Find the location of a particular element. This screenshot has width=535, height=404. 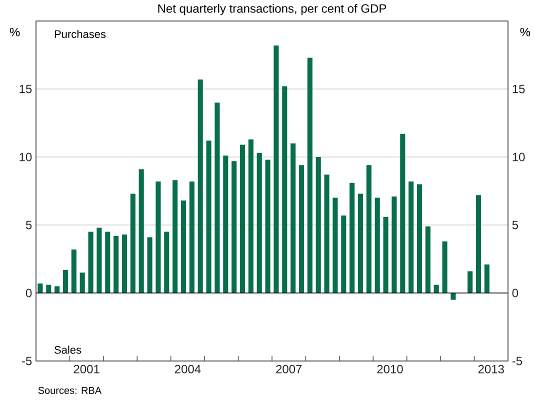

y2-tick-label: -5 is located at coordinates (517, 361).